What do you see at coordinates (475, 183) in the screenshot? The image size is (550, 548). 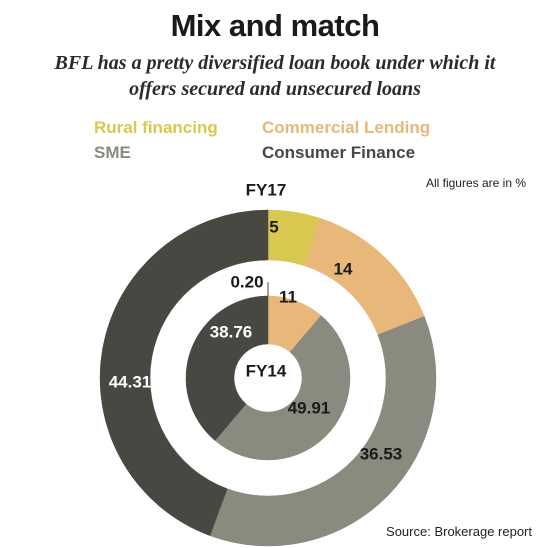 I see `units-note: All figures are in %` at bounding box center [475, 183].